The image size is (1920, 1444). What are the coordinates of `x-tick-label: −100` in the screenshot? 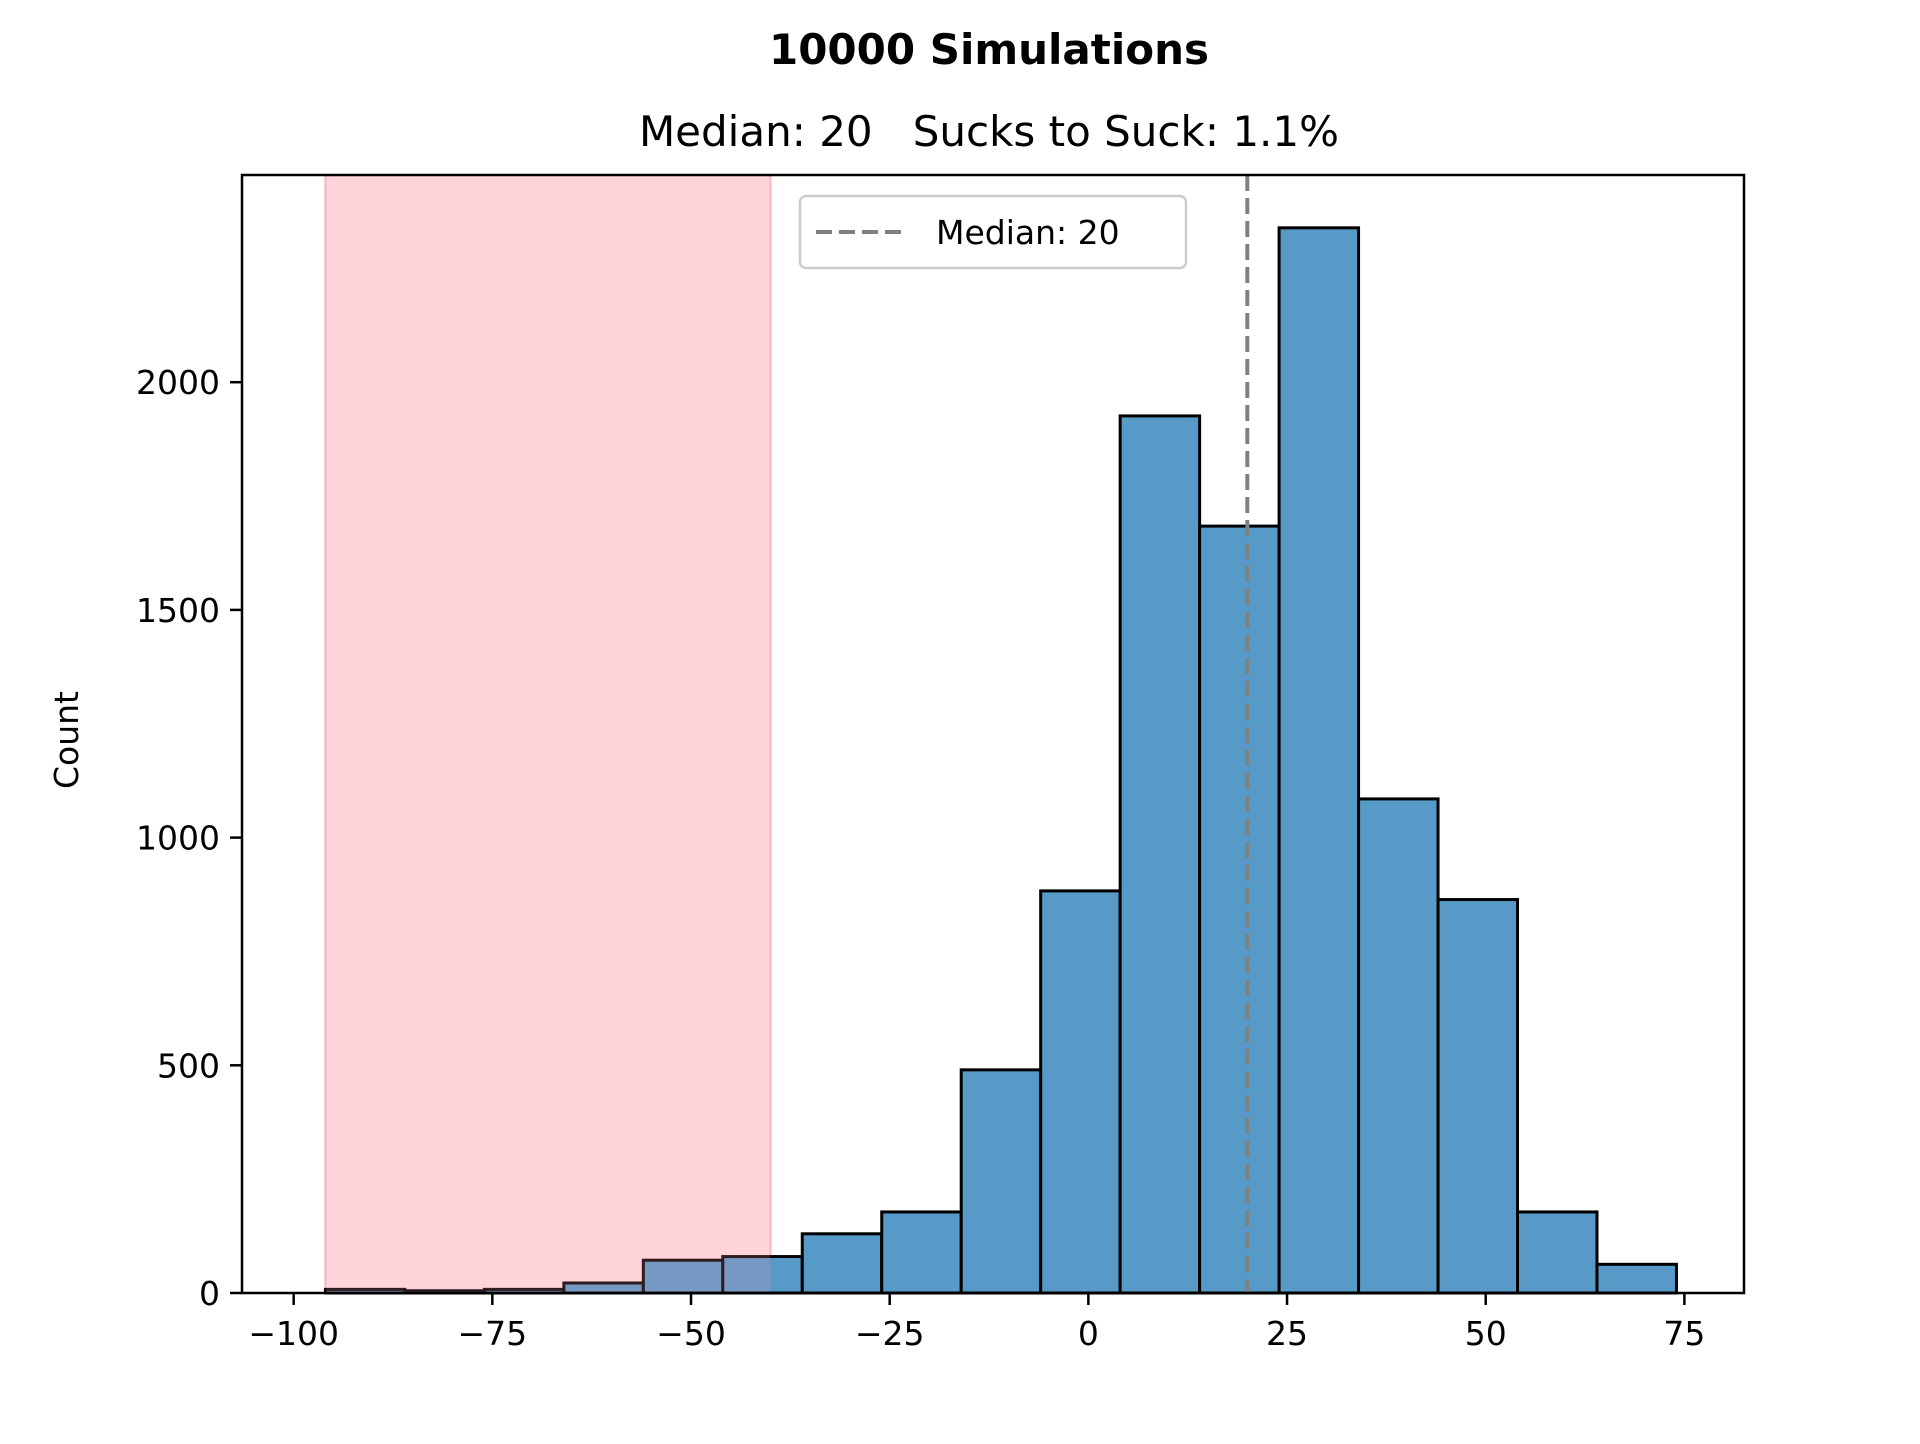 It's located at (293, 1333).